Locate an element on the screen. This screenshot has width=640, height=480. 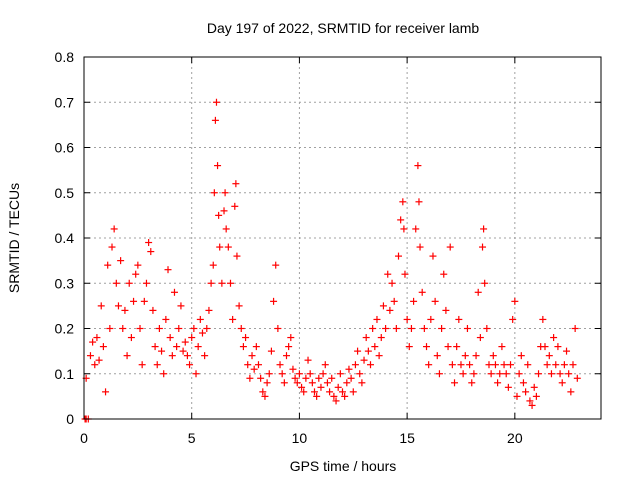
y-tick-label: 0.6 is located at coordinates (65, 148).